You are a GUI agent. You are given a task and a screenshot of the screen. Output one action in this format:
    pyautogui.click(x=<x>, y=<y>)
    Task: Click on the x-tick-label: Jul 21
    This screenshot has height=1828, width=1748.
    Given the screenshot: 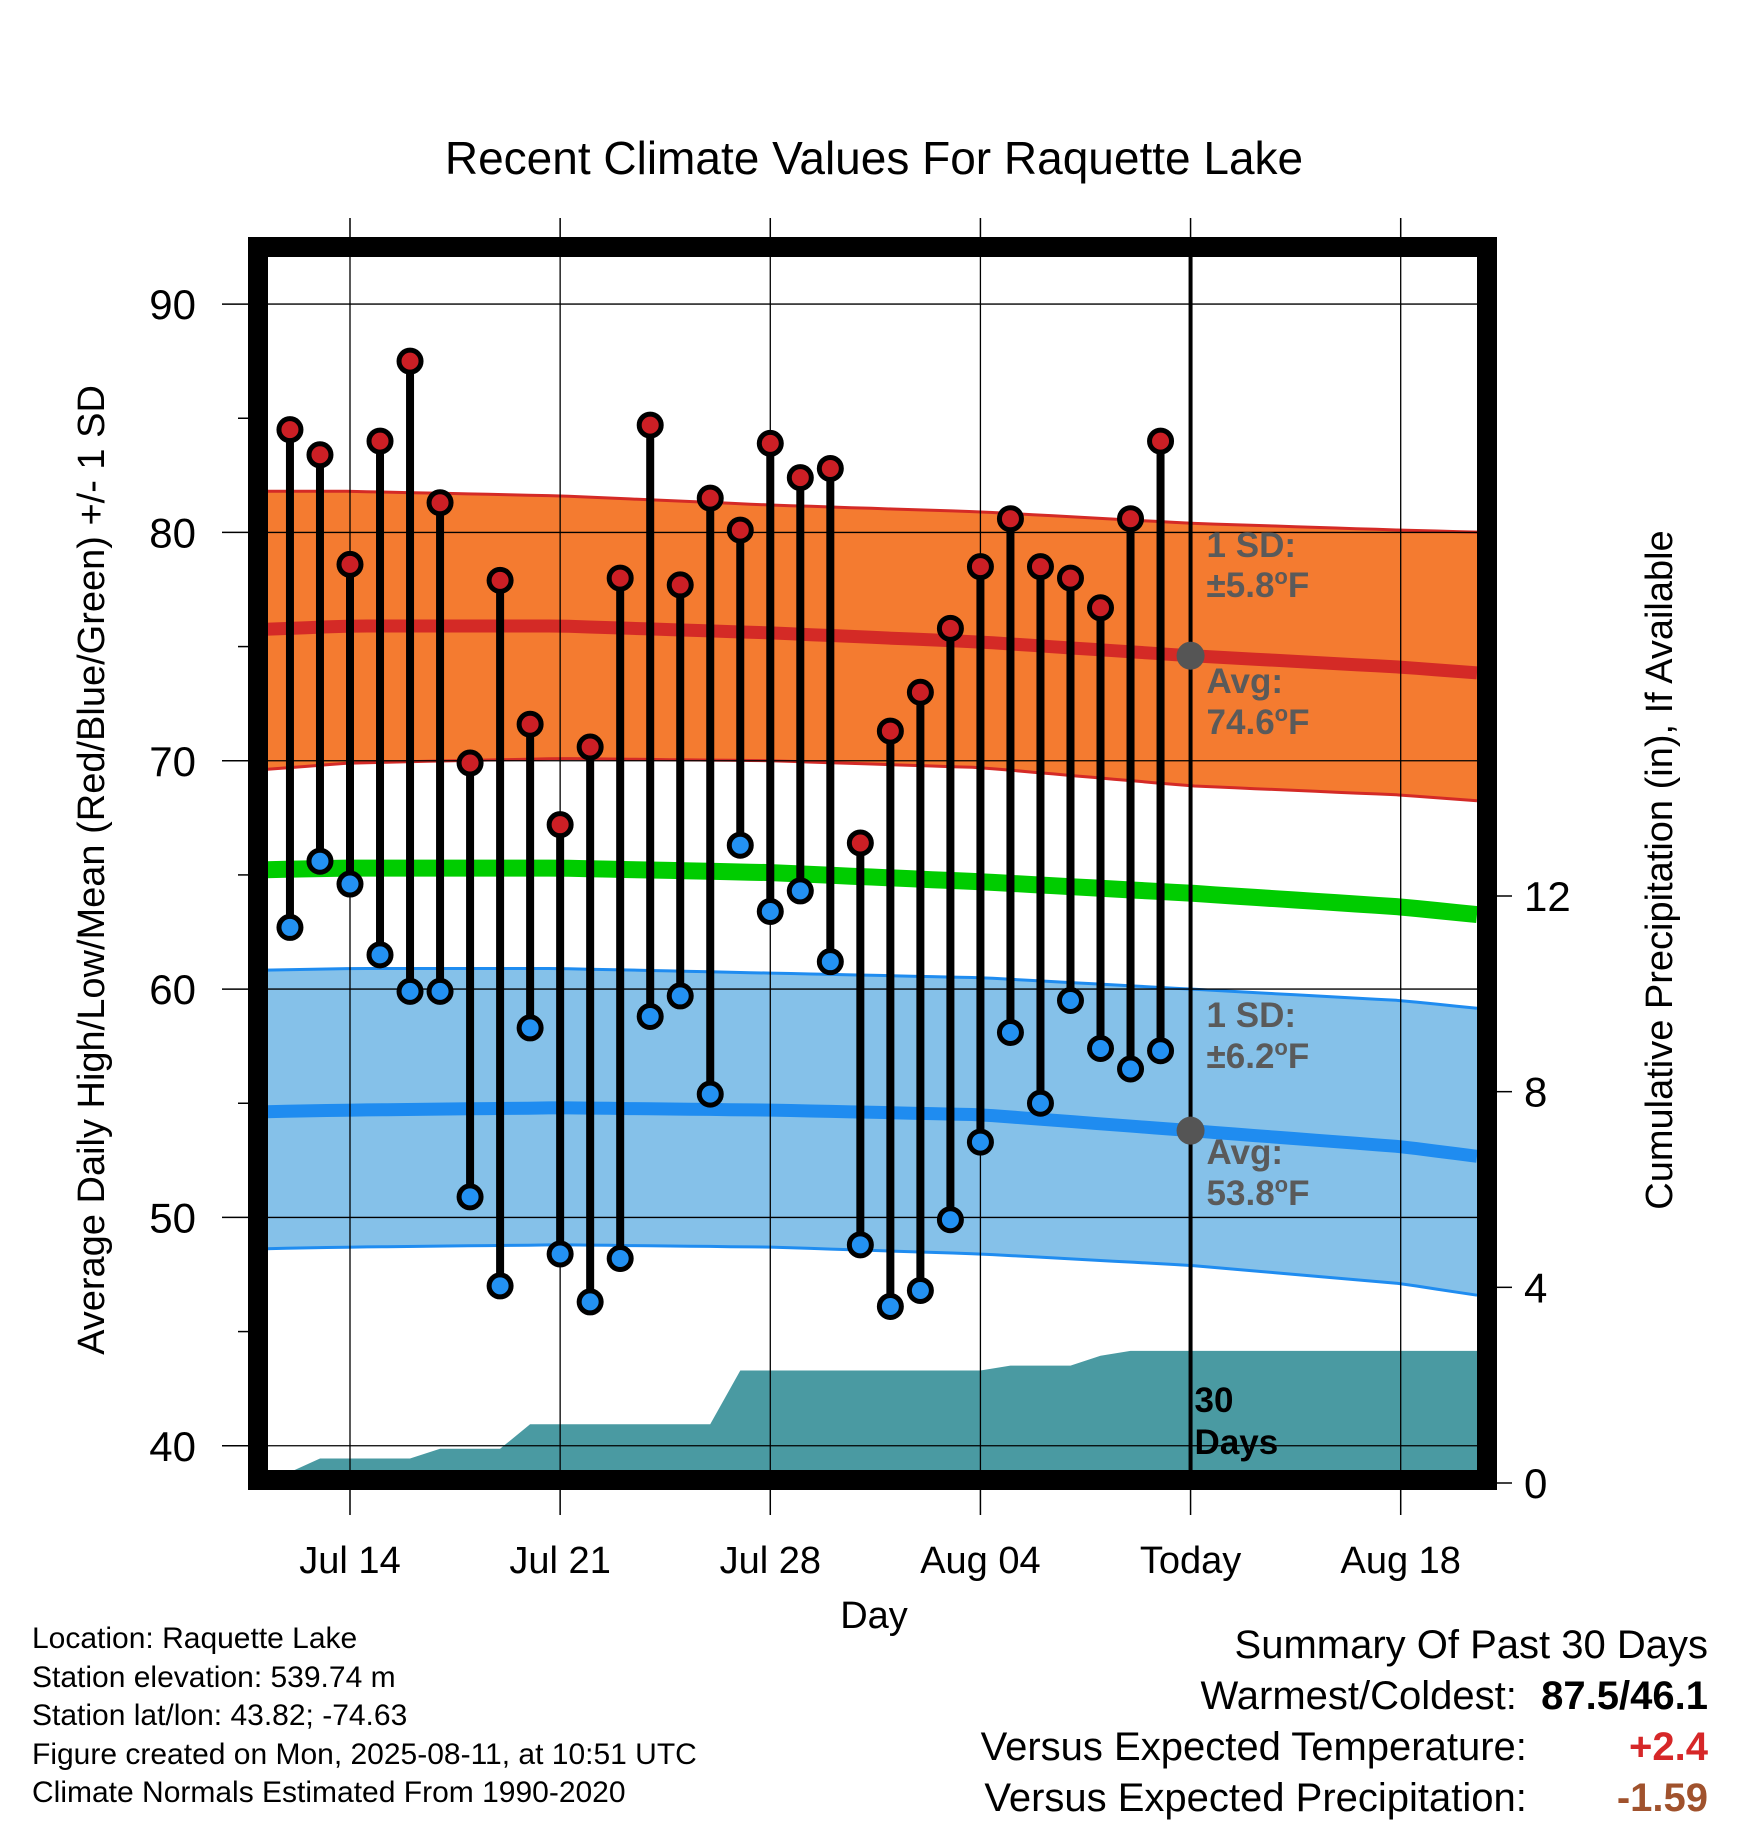 What is the action you would take?
    pyautogui.click(x=559, y=1561)
    